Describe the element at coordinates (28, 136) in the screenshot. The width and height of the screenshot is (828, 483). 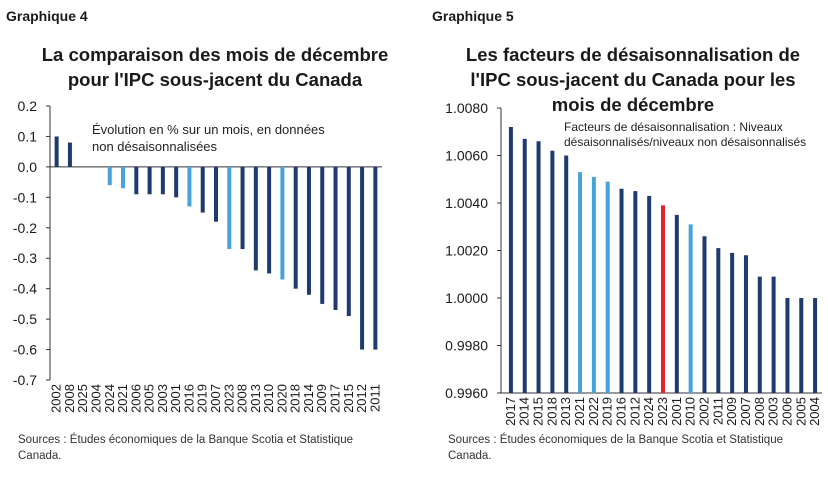
I see `y-tick-label: 0.1` at that location.